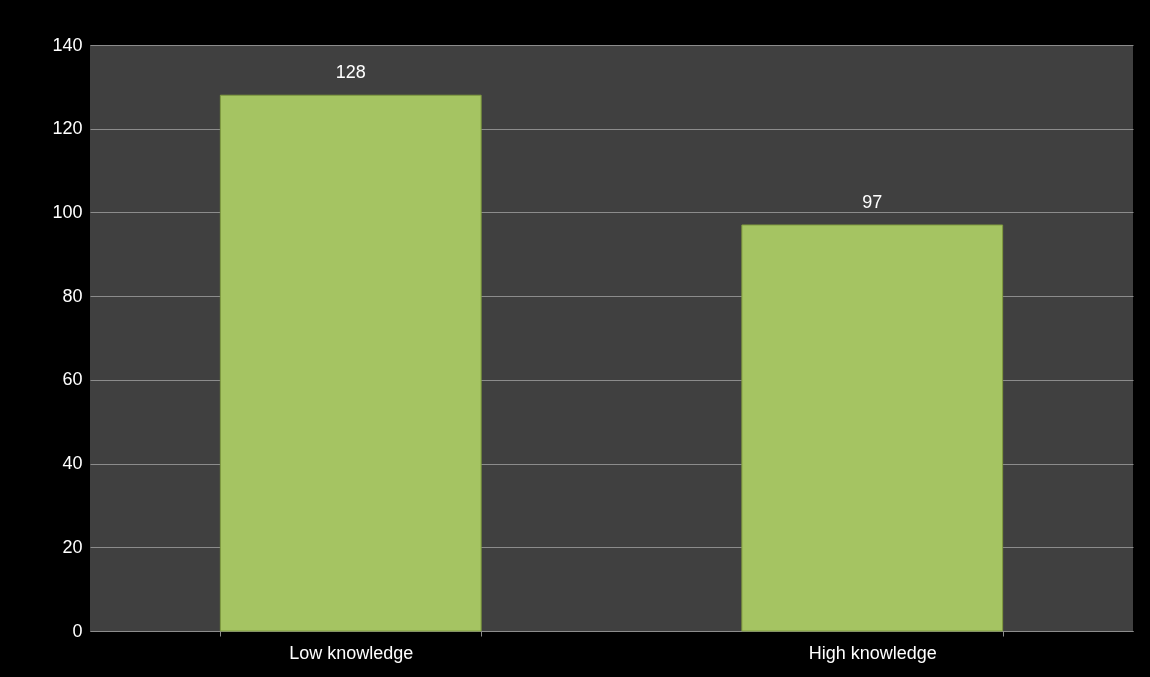 The image size is (1150, 677). What do you see at coordinates (351, 652) in the screenshot?
I see `x-tick-label: Low knowledge` at bounding box center [351, 652].